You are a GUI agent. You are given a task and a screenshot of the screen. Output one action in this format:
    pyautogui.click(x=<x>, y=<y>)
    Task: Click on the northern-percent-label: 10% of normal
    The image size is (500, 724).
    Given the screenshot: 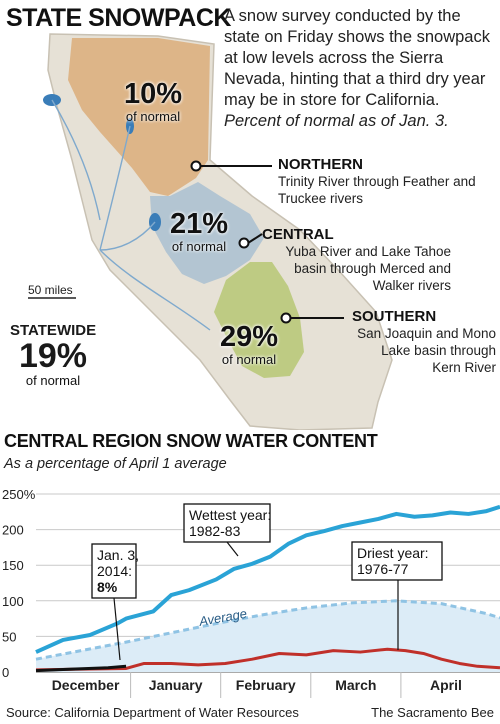 What is the action you would take?
    pyautogui.click(x=153, y=101)
    